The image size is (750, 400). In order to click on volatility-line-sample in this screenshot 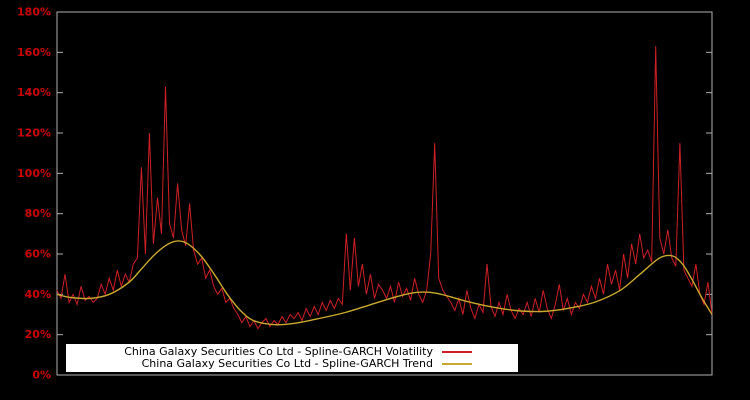, I will do `click(457, 352)`.